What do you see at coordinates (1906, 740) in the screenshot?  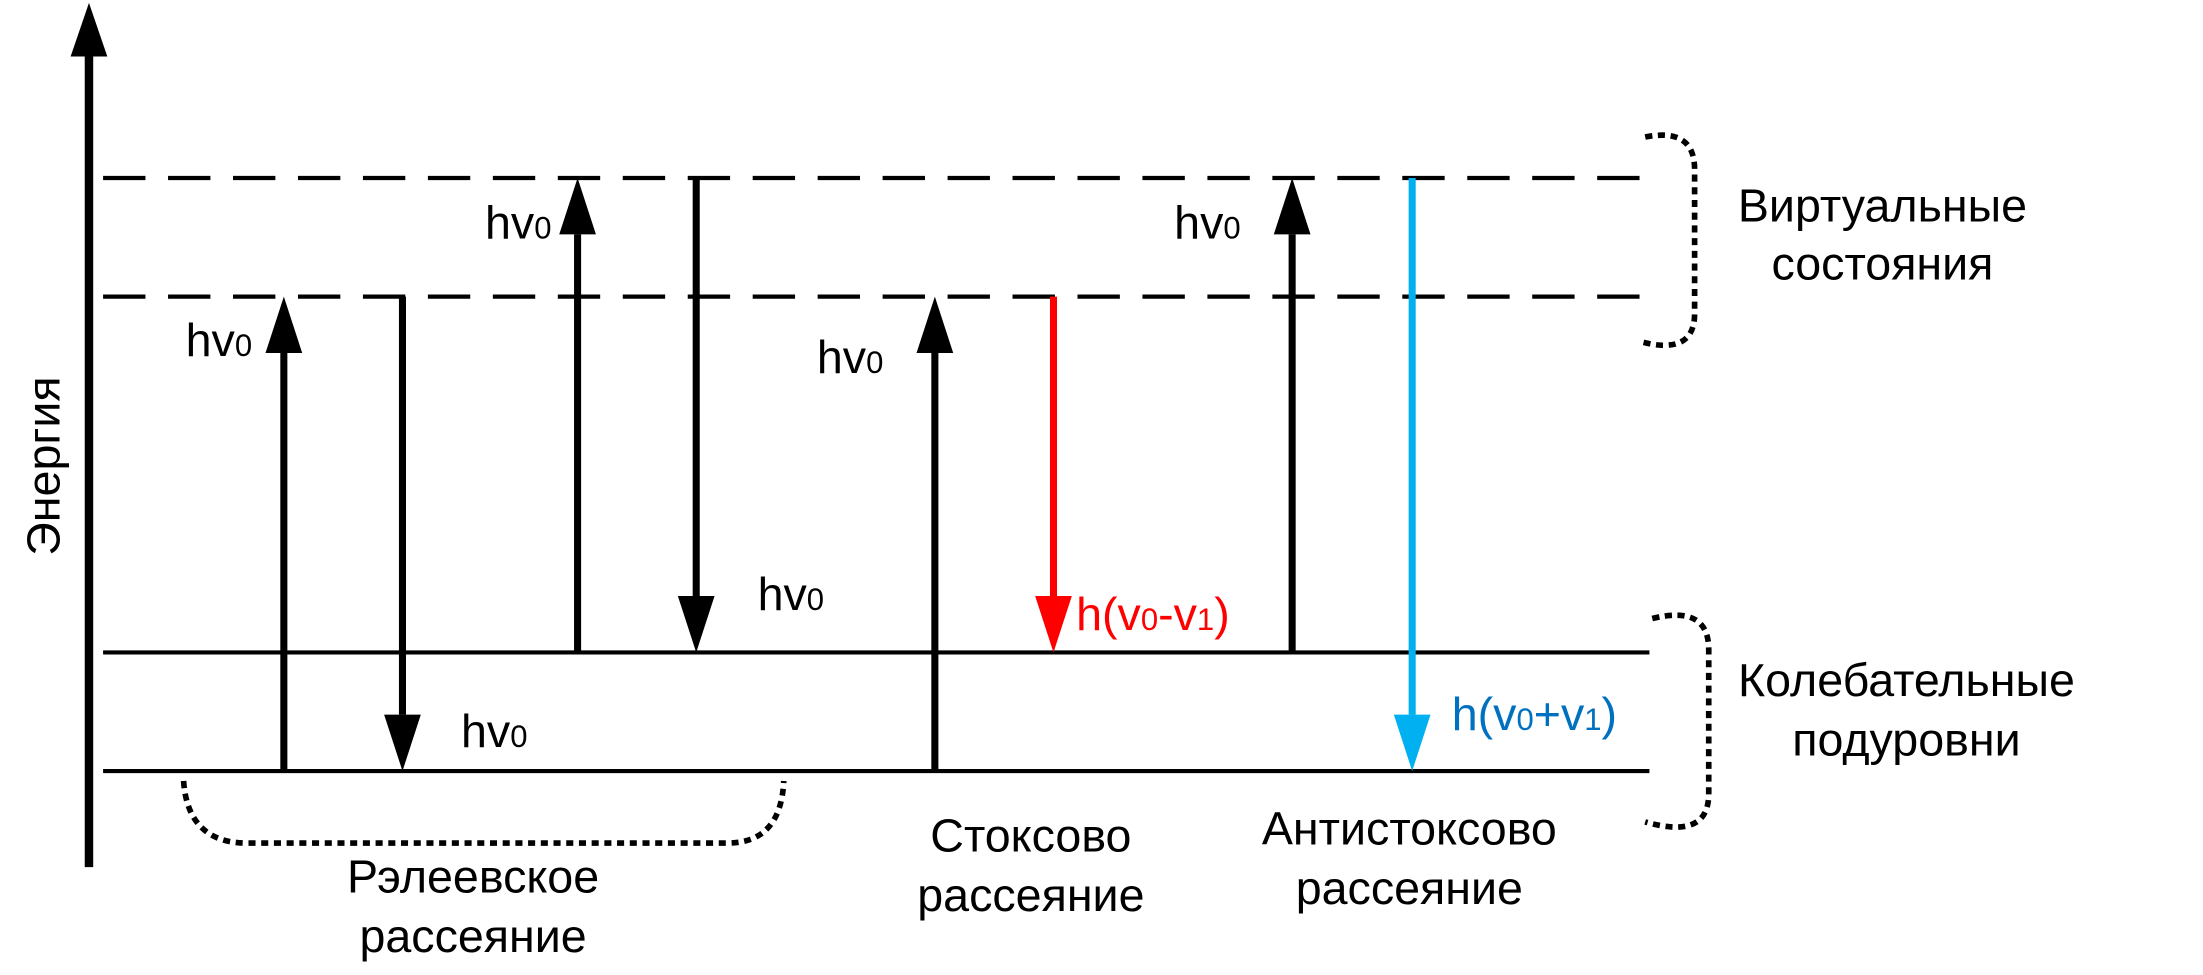 I see `level-label: подуровни` at bounding box center [1906, 740].